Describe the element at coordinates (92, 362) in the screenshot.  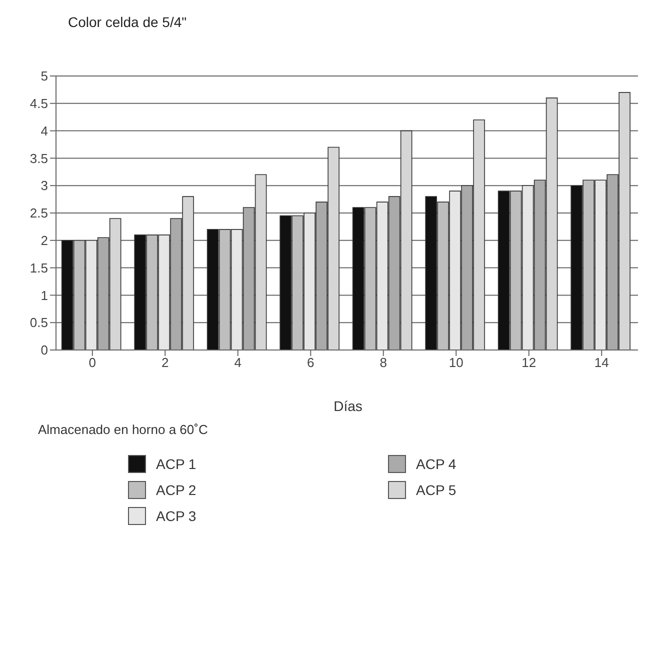
I see `x-tick-label: 0` at that location.